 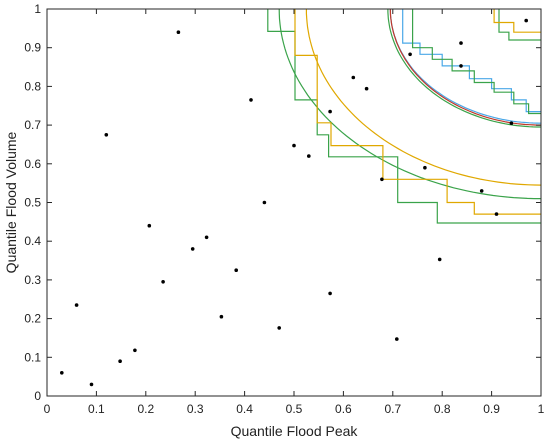 I want to click on x-tick-label: 0.4, so click(x=244, y=409).